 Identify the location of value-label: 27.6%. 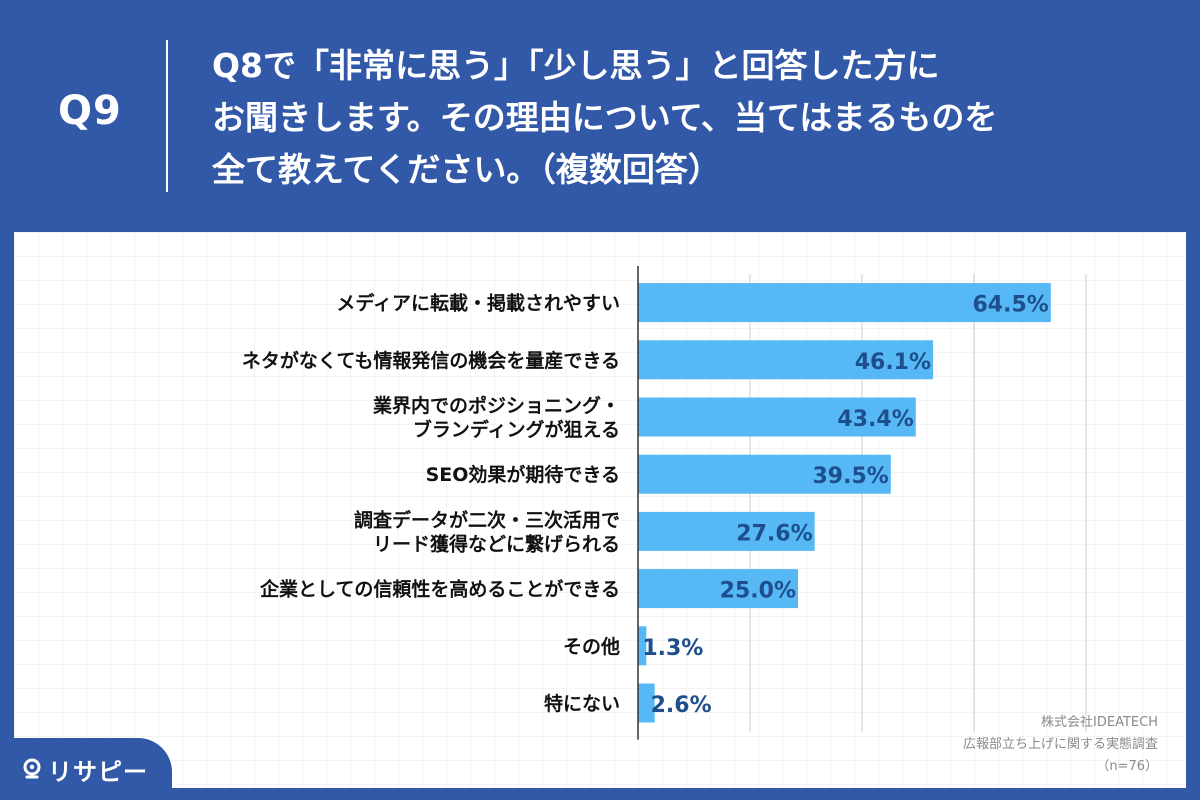
(774, 533).